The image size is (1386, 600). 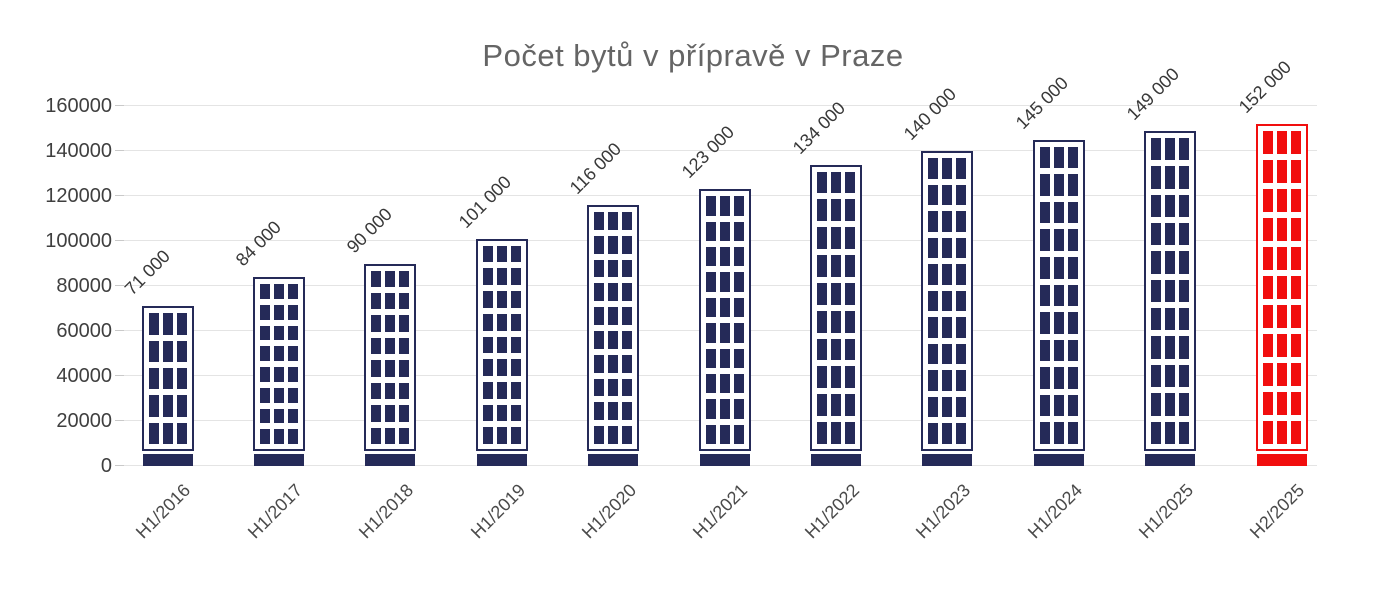 I want to click on bar-H1/2016, so click(x=167, y=386).